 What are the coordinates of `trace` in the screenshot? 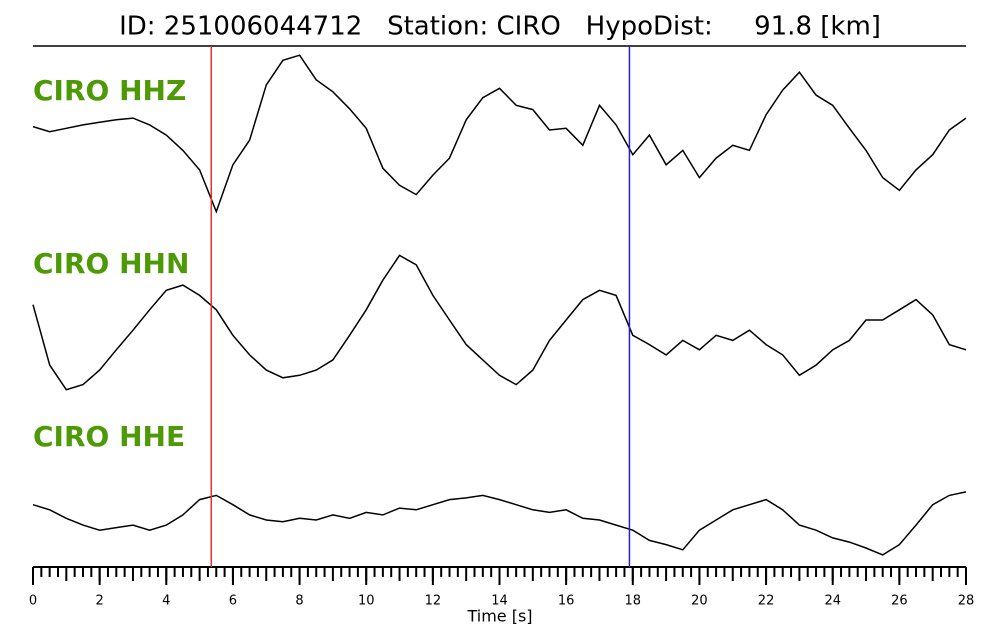 It's located at (499, 523).